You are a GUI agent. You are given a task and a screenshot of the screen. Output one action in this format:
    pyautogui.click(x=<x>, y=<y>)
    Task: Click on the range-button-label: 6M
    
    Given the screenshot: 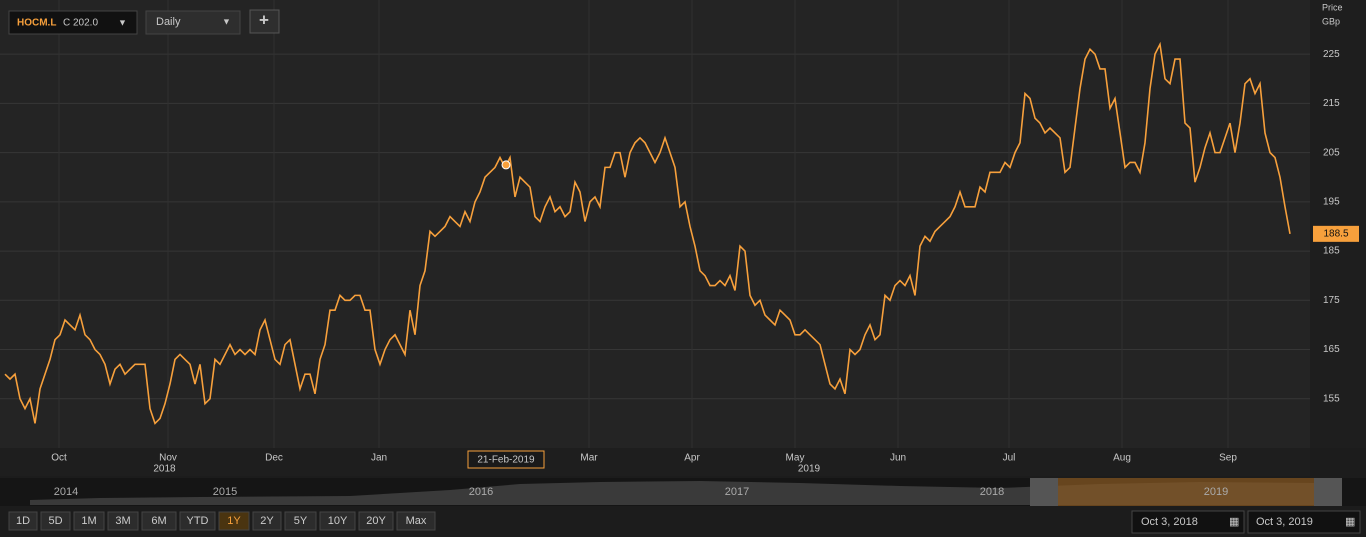 What is the action you would take?
    pyautogui.click(x=158, y=521)
    